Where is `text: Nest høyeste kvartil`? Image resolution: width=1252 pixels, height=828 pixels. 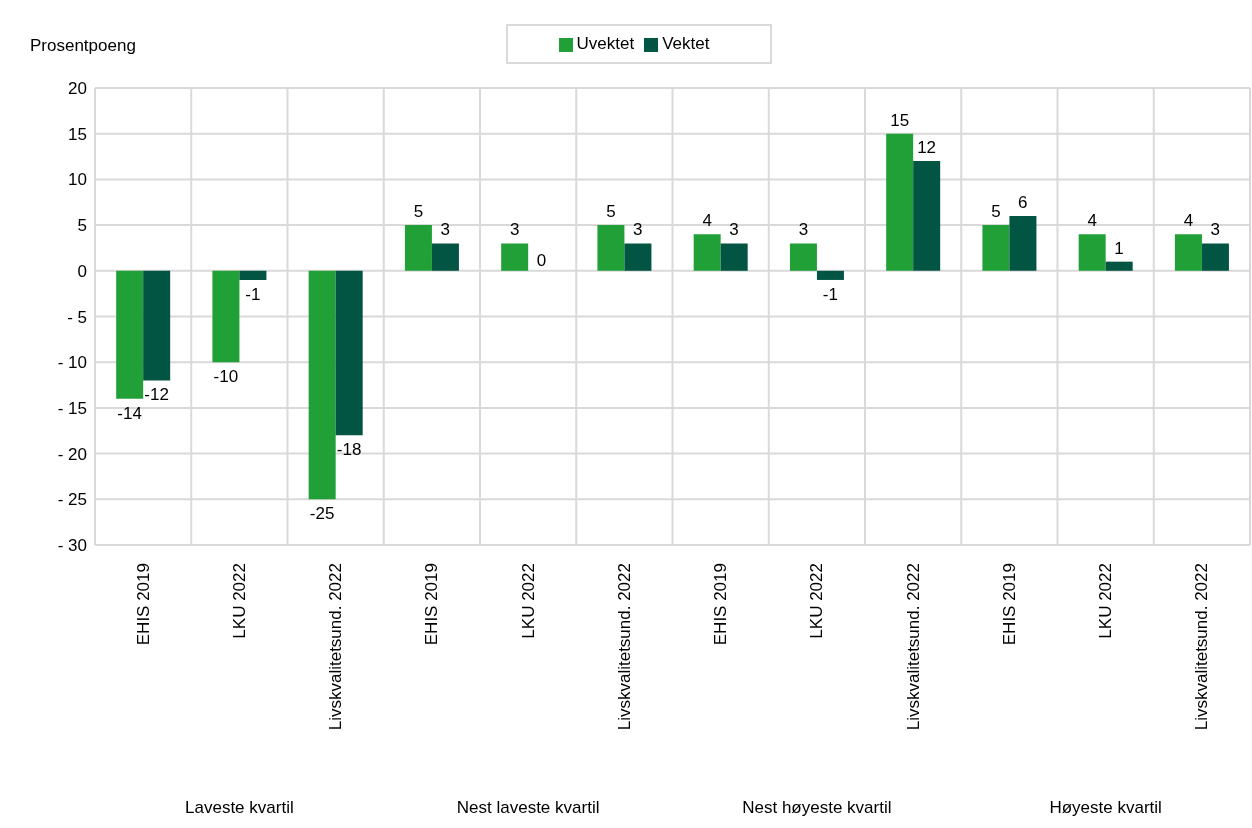
text: Nest høyeste kvartil is located at coordinates (817, 808).